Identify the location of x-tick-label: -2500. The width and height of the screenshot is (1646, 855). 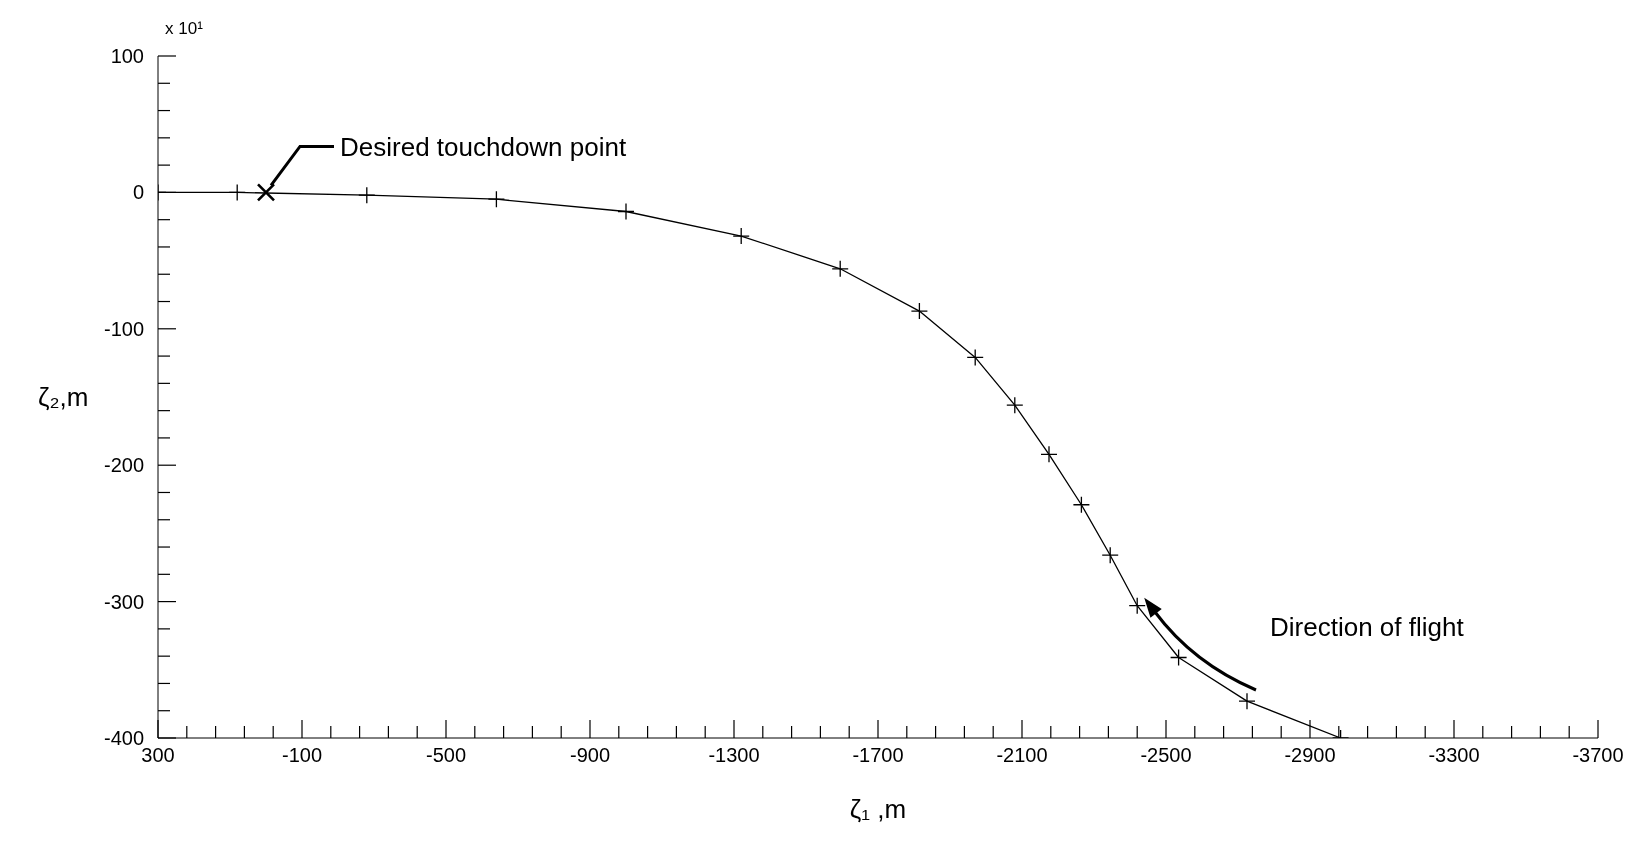
(1166, 755).